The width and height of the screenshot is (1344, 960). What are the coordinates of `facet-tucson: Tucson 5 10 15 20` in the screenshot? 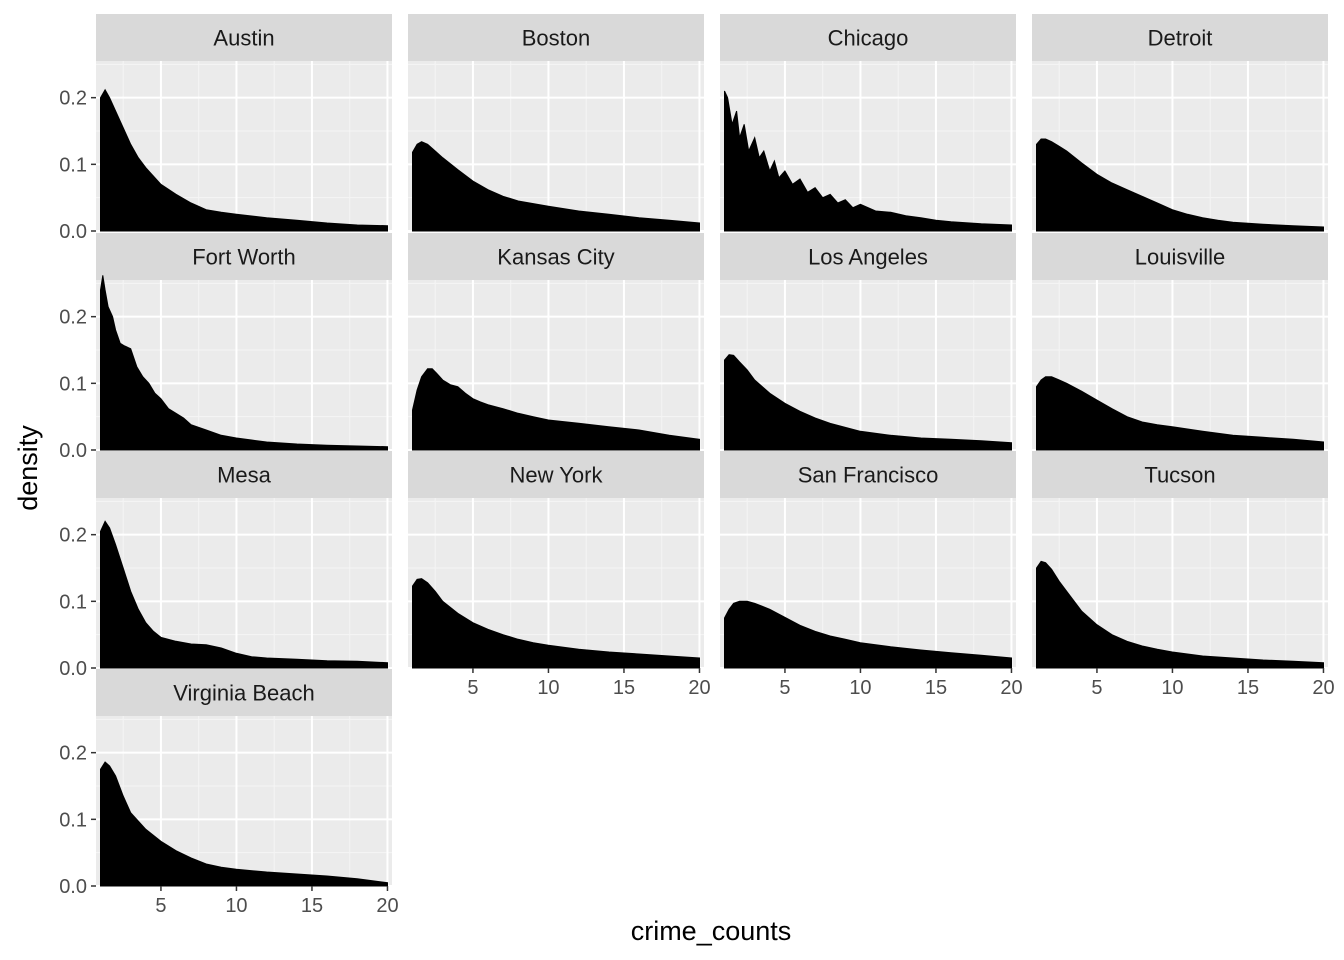 It's located at (1183, 575).